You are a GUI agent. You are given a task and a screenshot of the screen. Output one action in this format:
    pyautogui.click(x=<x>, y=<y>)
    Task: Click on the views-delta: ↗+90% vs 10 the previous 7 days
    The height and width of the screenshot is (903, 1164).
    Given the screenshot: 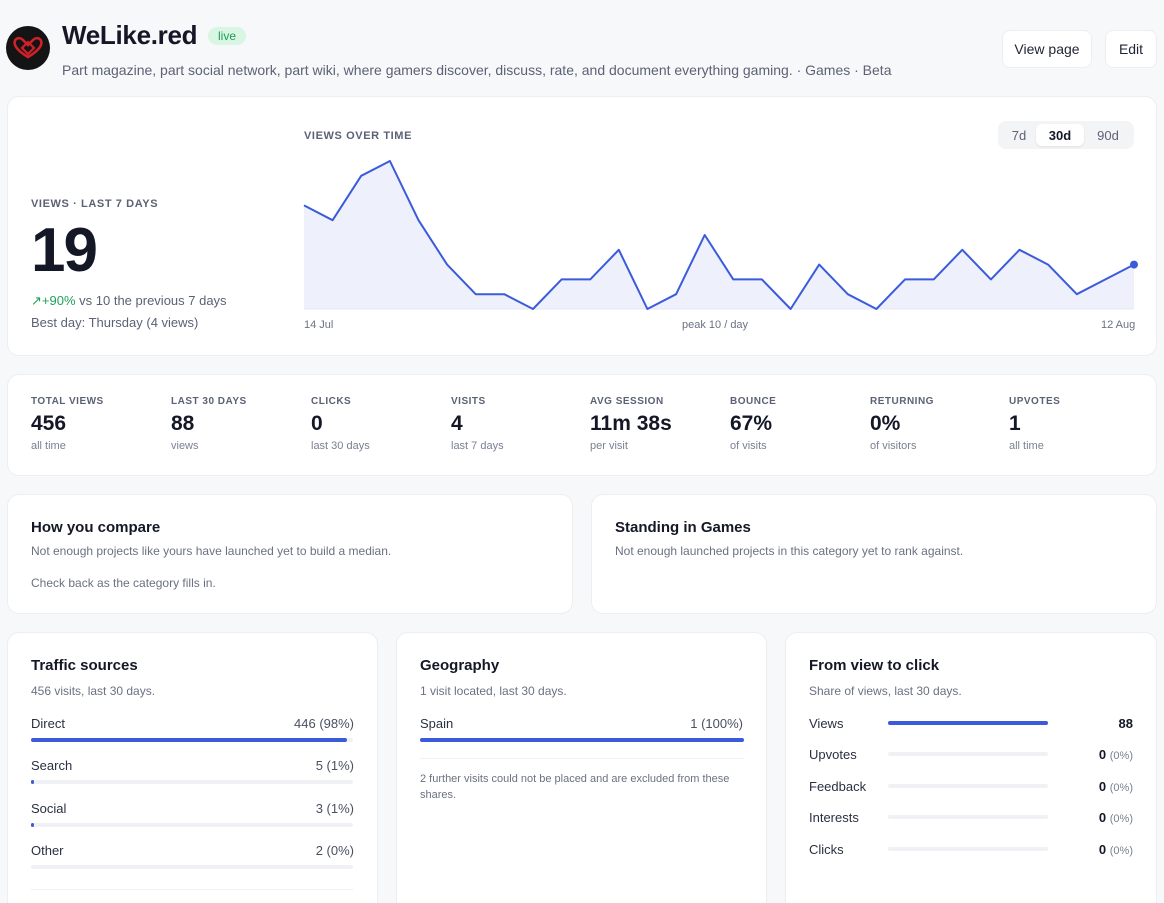 What is the action you would take?
    pyautogui.click(x=129, y=301)
    